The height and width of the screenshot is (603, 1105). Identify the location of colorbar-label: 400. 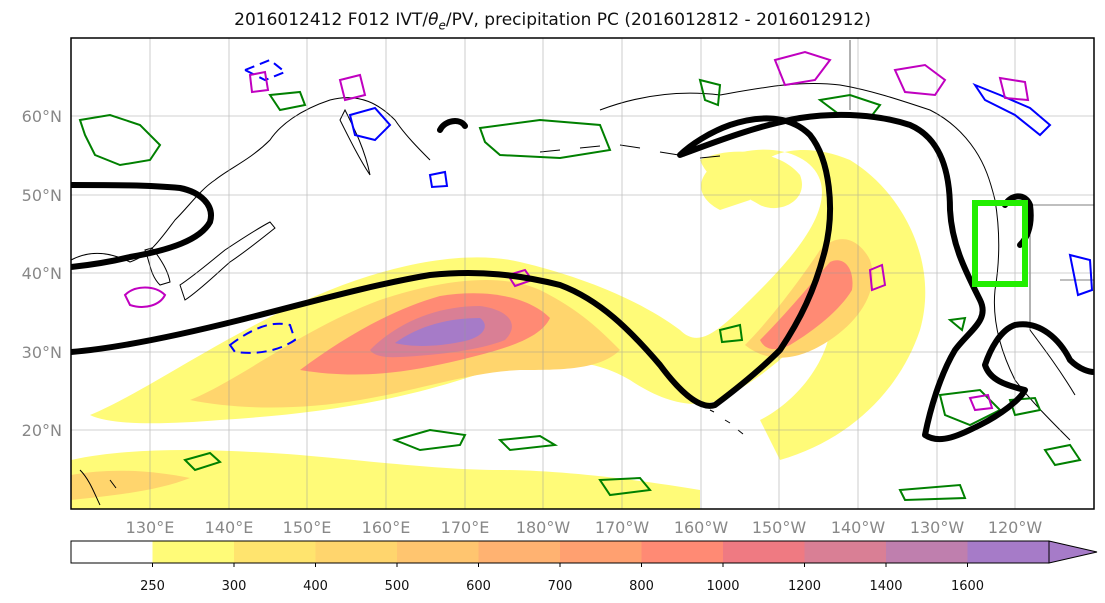
(315, 586).